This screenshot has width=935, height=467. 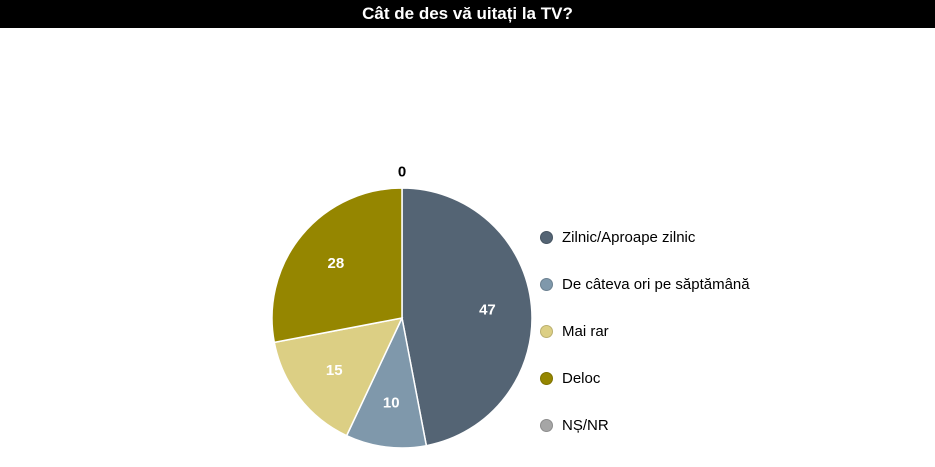 What do you see at coordinates (487, 309) in the screenshot?
I see `data-label-1: 47` at bounding box center [487, 309].